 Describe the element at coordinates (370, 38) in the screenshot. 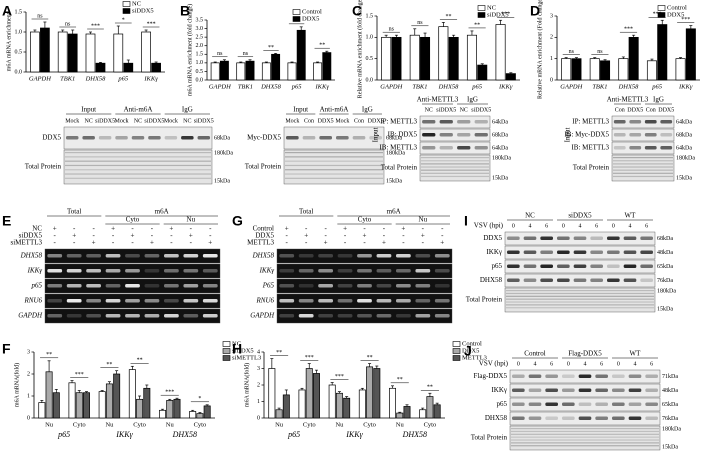

I see `y-tick-label: 1.0` at that location.